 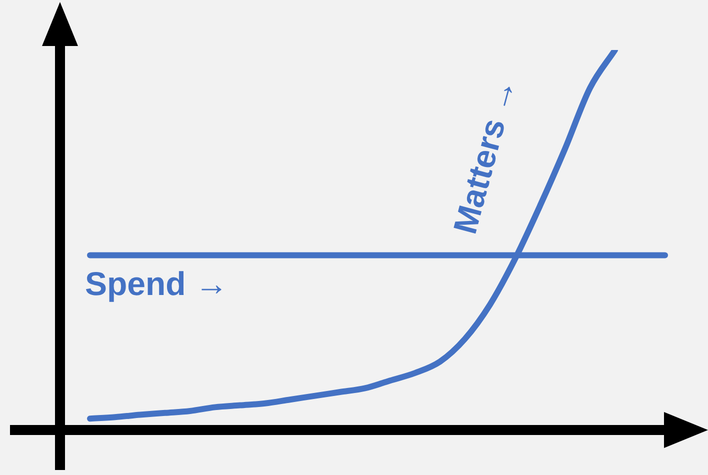 I want to click on series-label: Spend →, so click(x=156, y=283).